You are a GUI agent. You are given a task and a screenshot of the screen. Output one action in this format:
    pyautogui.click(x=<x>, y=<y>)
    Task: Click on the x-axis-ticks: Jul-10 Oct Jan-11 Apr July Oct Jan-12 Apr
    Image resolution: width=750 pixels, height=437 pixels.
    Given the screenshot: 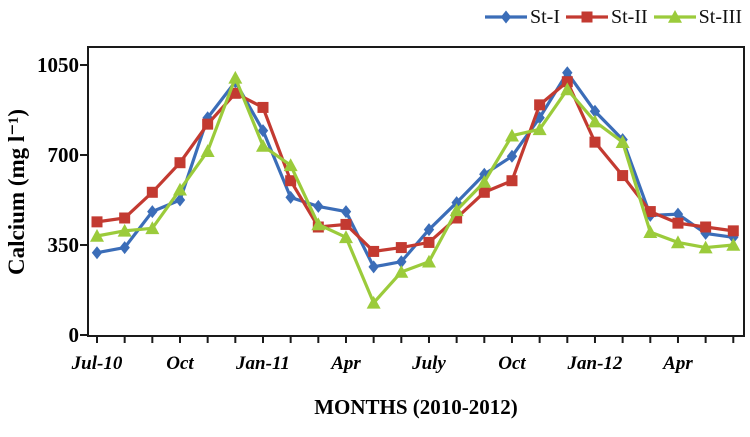 What is the action you would take?
    pyautogui.click(x=403, y=355)
    